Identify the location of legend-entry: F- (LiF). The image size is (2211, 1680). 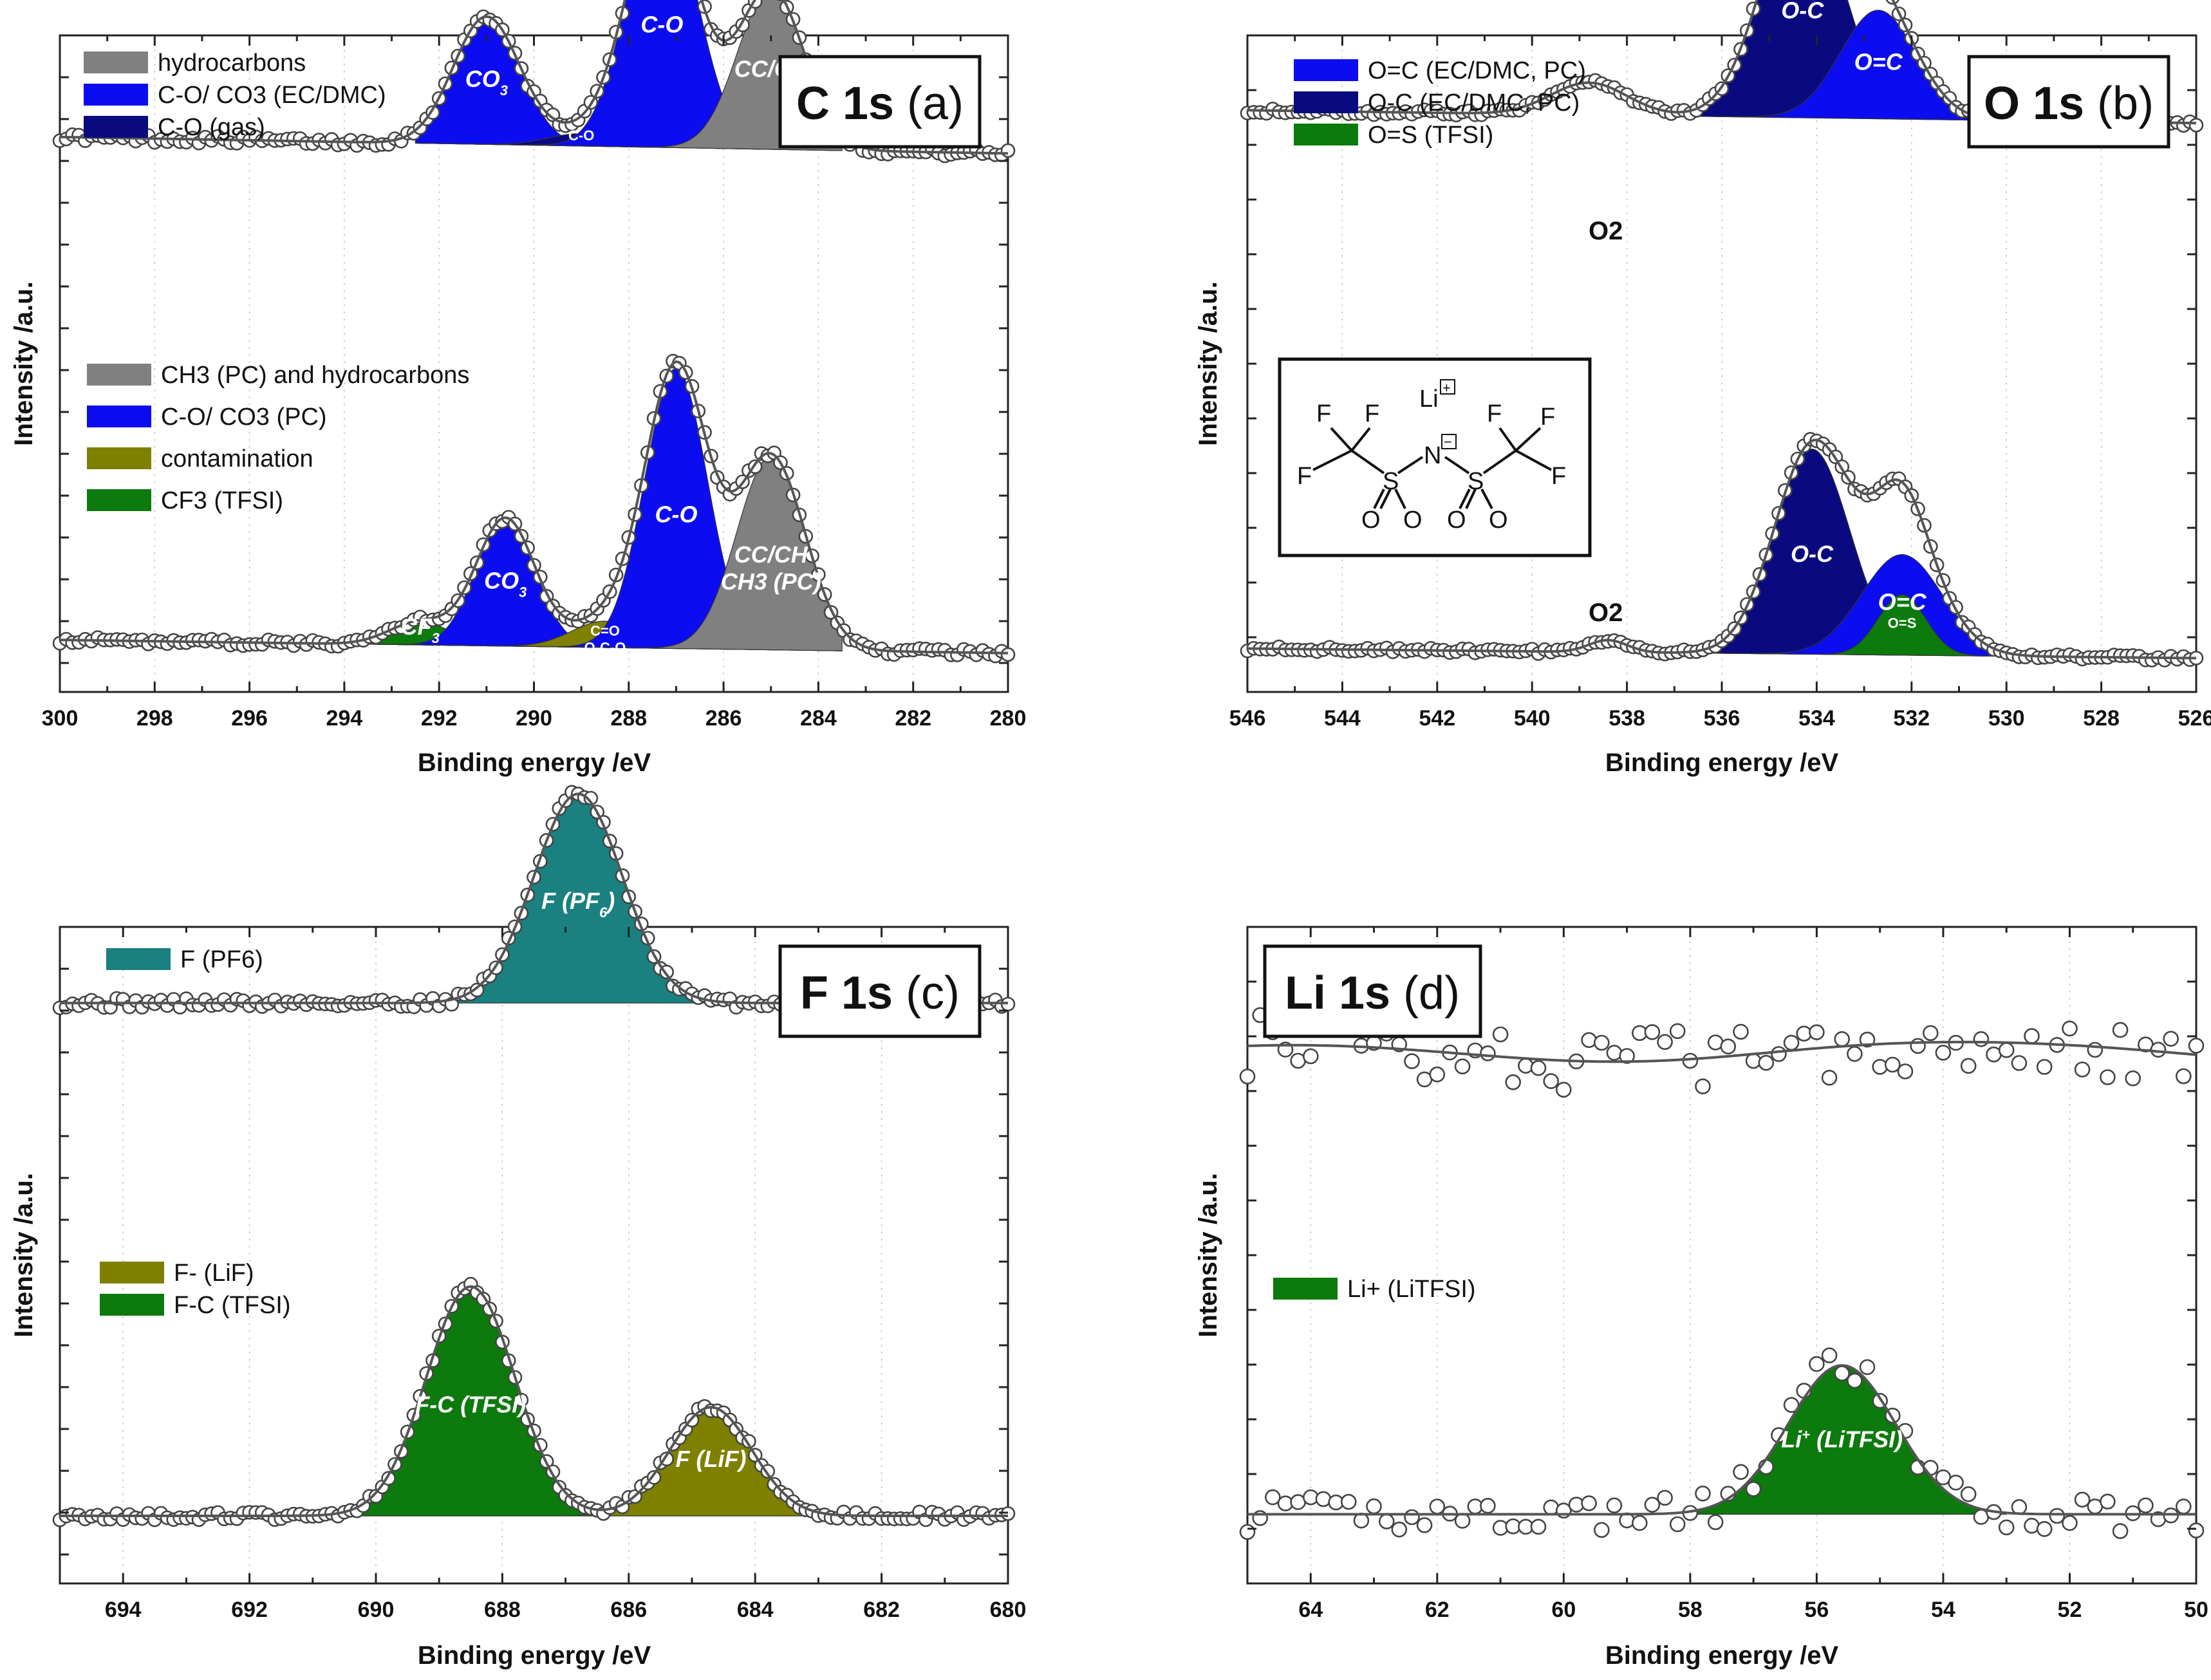
(214, 1273).